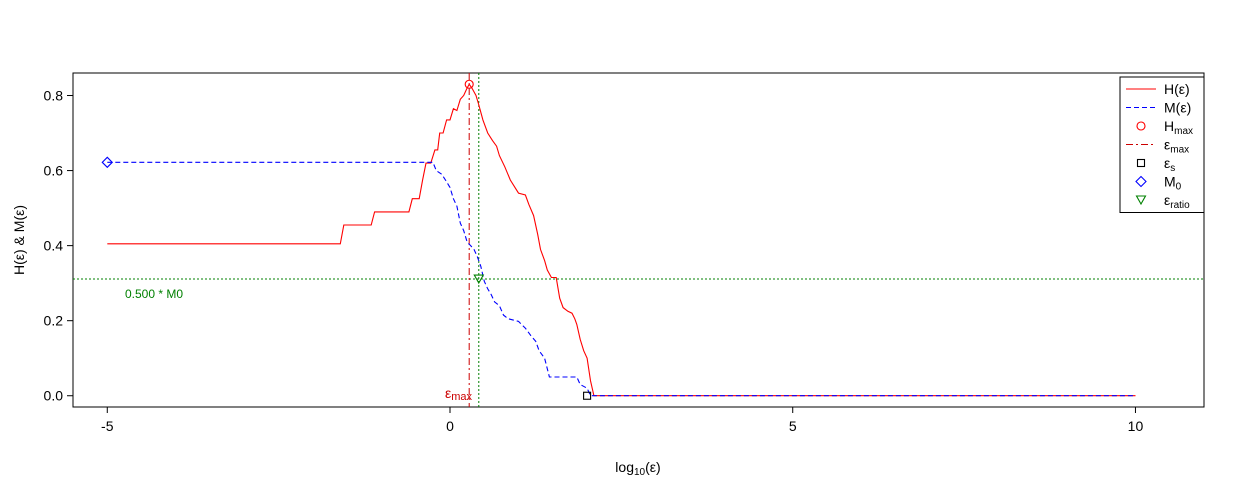 The height and width of the screenshot is (500, 1242). I want to click on legend-label: εmax, so click(1176, 146).